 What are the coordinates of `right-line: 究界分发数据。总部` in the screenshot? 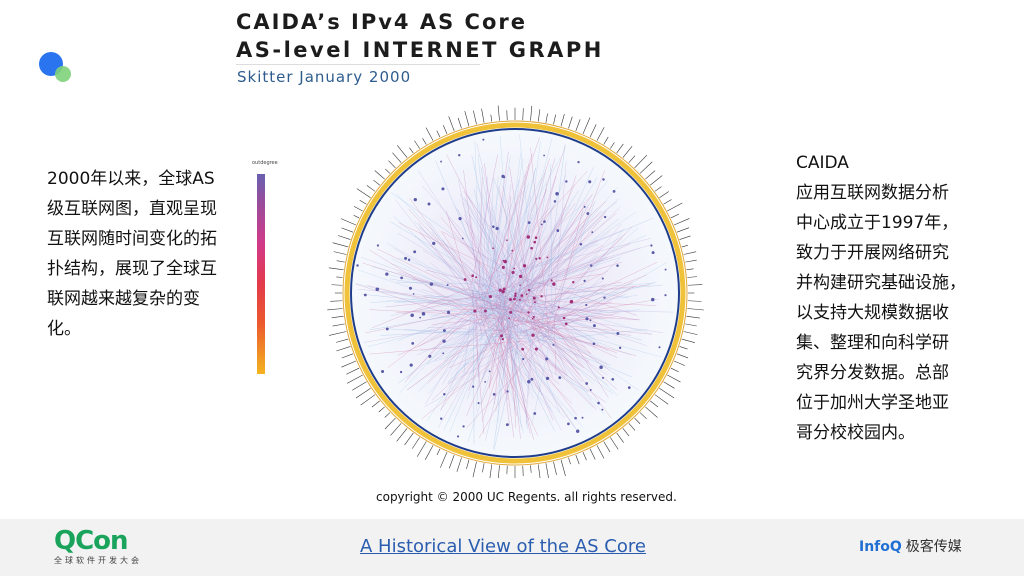 It's located at (872, 373).